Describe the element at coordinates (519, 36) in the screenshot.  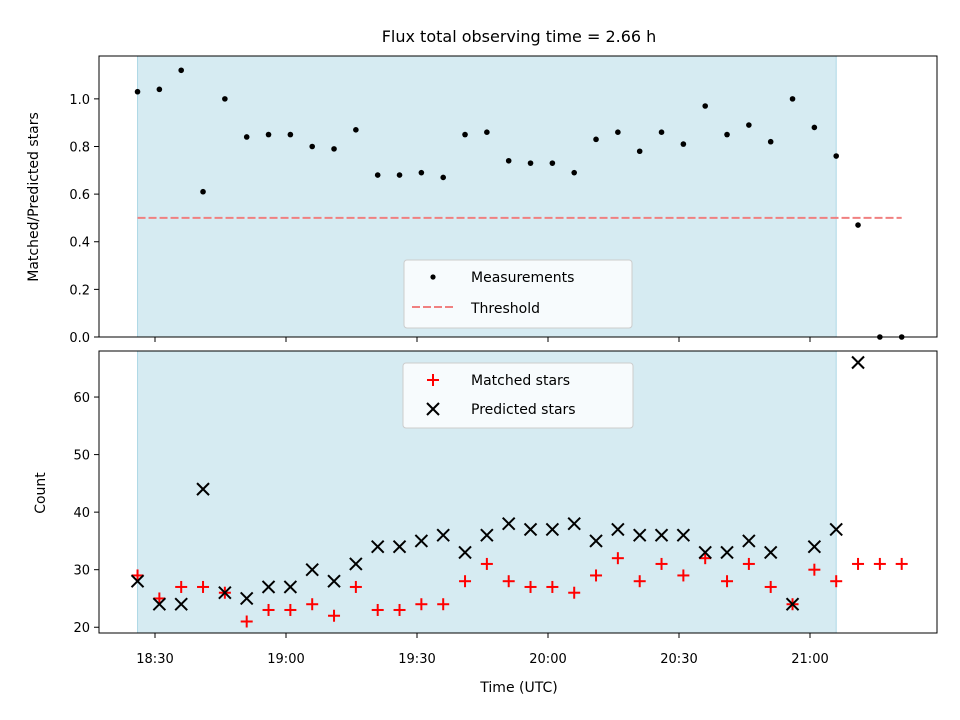
I see `chart-title: Flux total observing time = 2.66 h` at that location.